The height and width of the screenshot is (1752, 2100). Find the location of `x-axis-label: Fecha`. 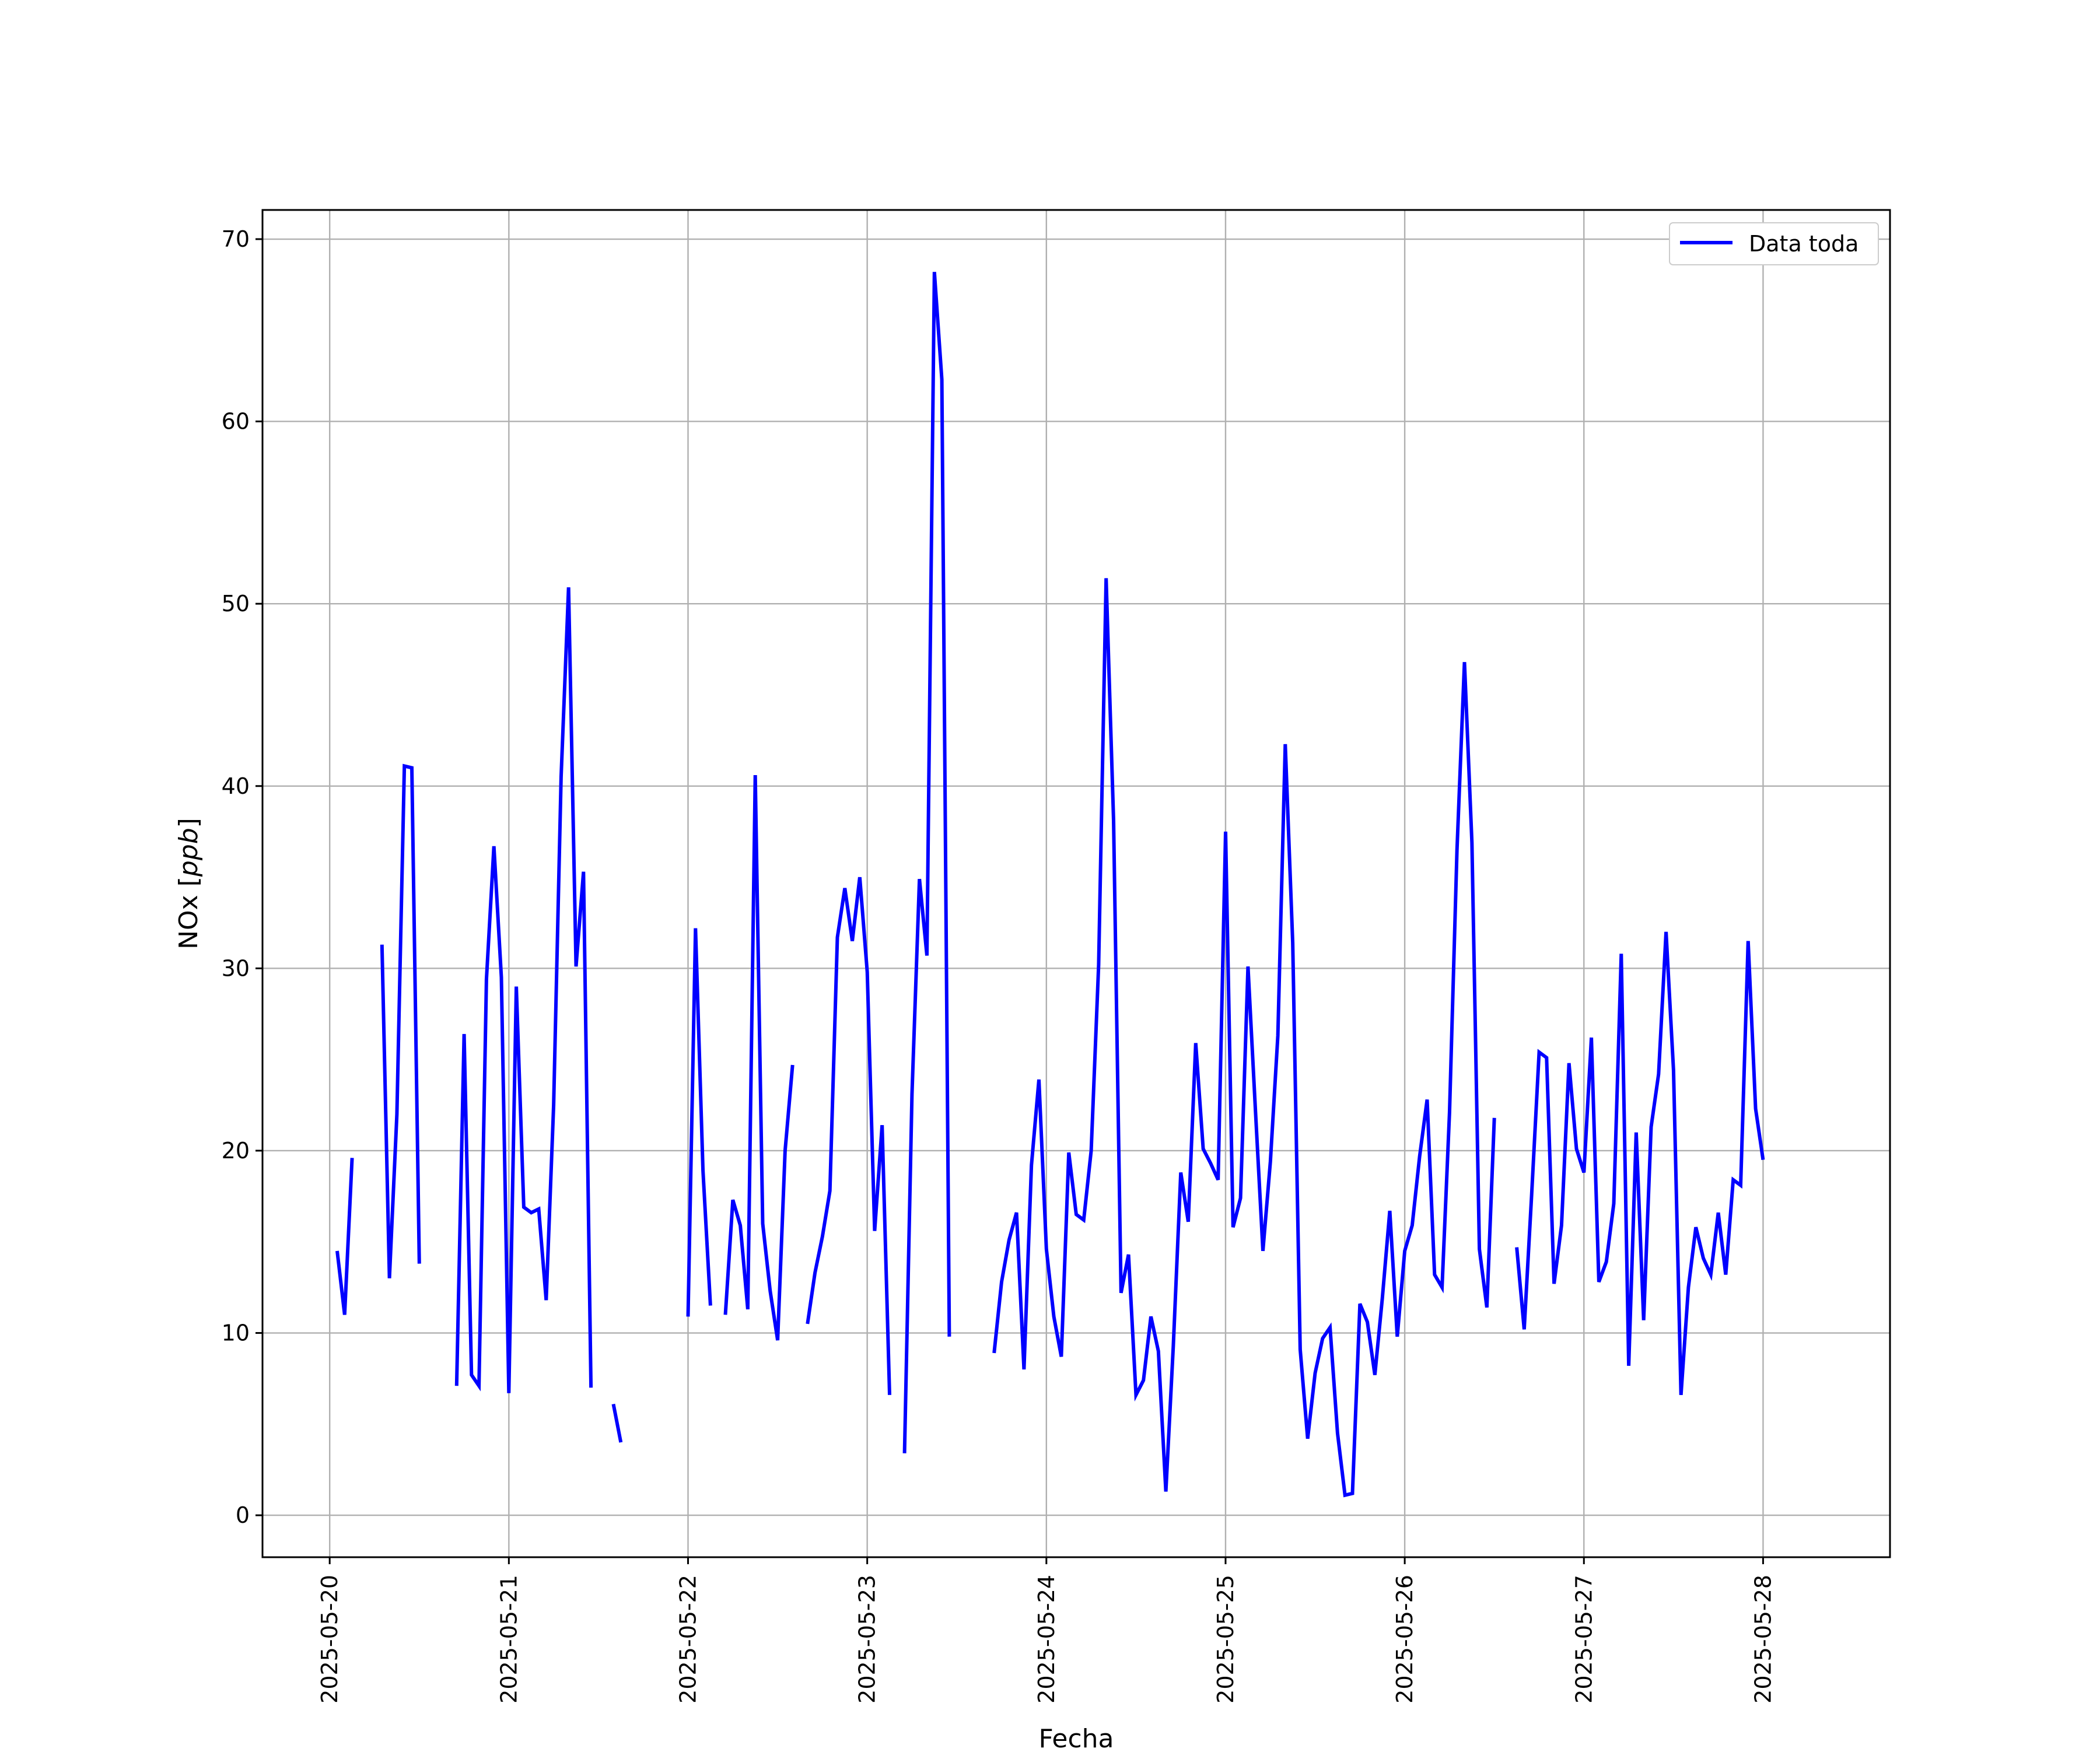

x-axis-label: Fecha is located at coordinates (1076, 1737).